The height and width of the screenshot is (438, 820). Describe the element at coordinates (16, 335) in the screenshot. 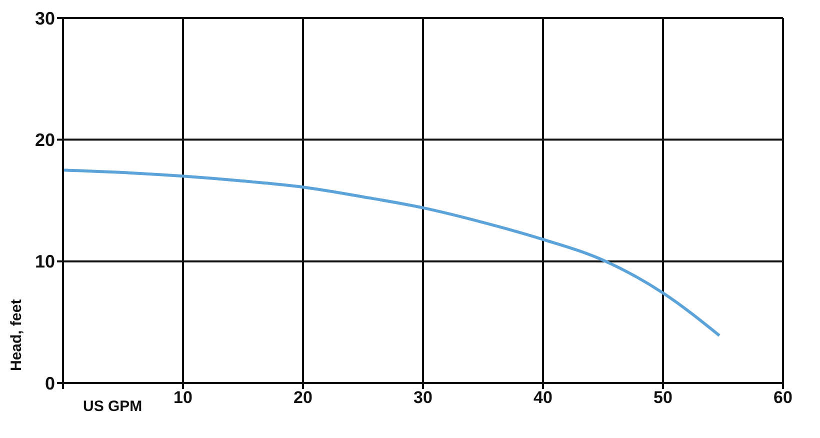

I see `y-axis-title: Head, feet` at that location.